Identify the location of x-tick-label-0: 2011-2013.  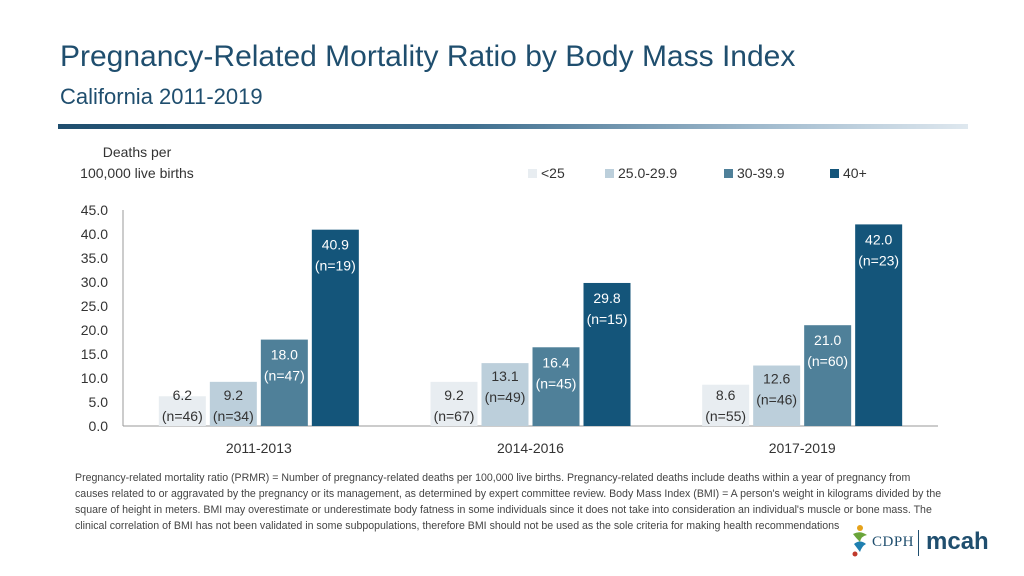
(259, 448).